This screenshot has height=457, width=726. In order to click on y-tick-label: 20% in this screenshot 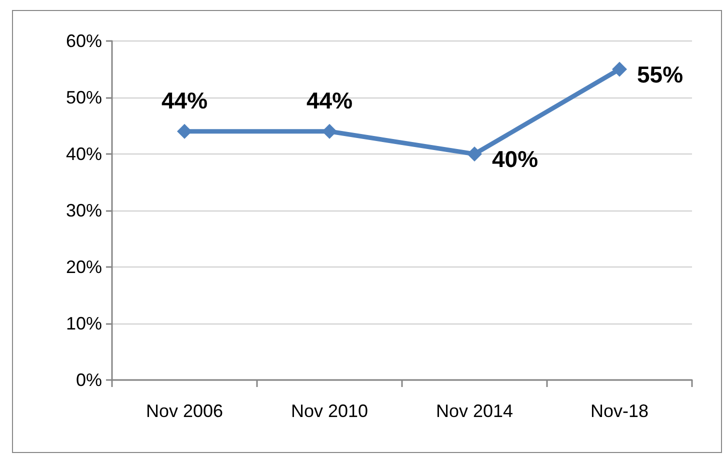, I will do `click(84, 267)`.